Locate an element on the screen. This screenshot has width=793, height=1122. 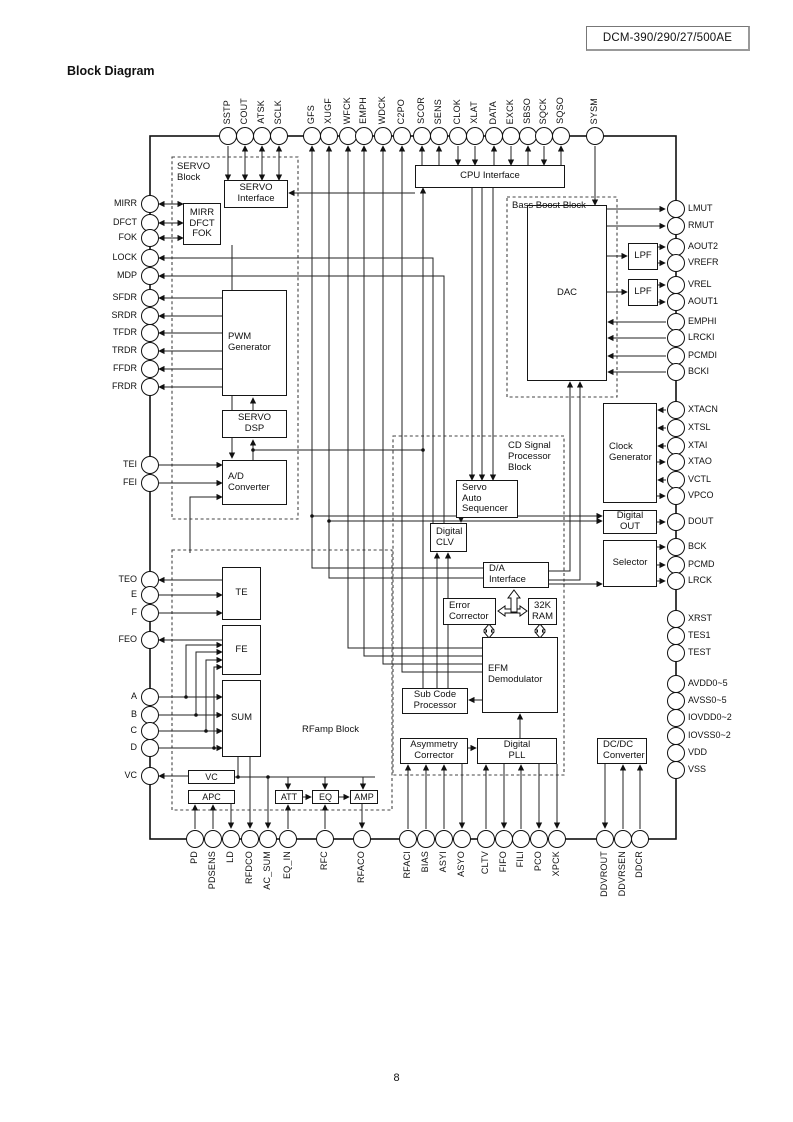
pin-label-tfdr: TFDR is located at coordinates (125, 332).